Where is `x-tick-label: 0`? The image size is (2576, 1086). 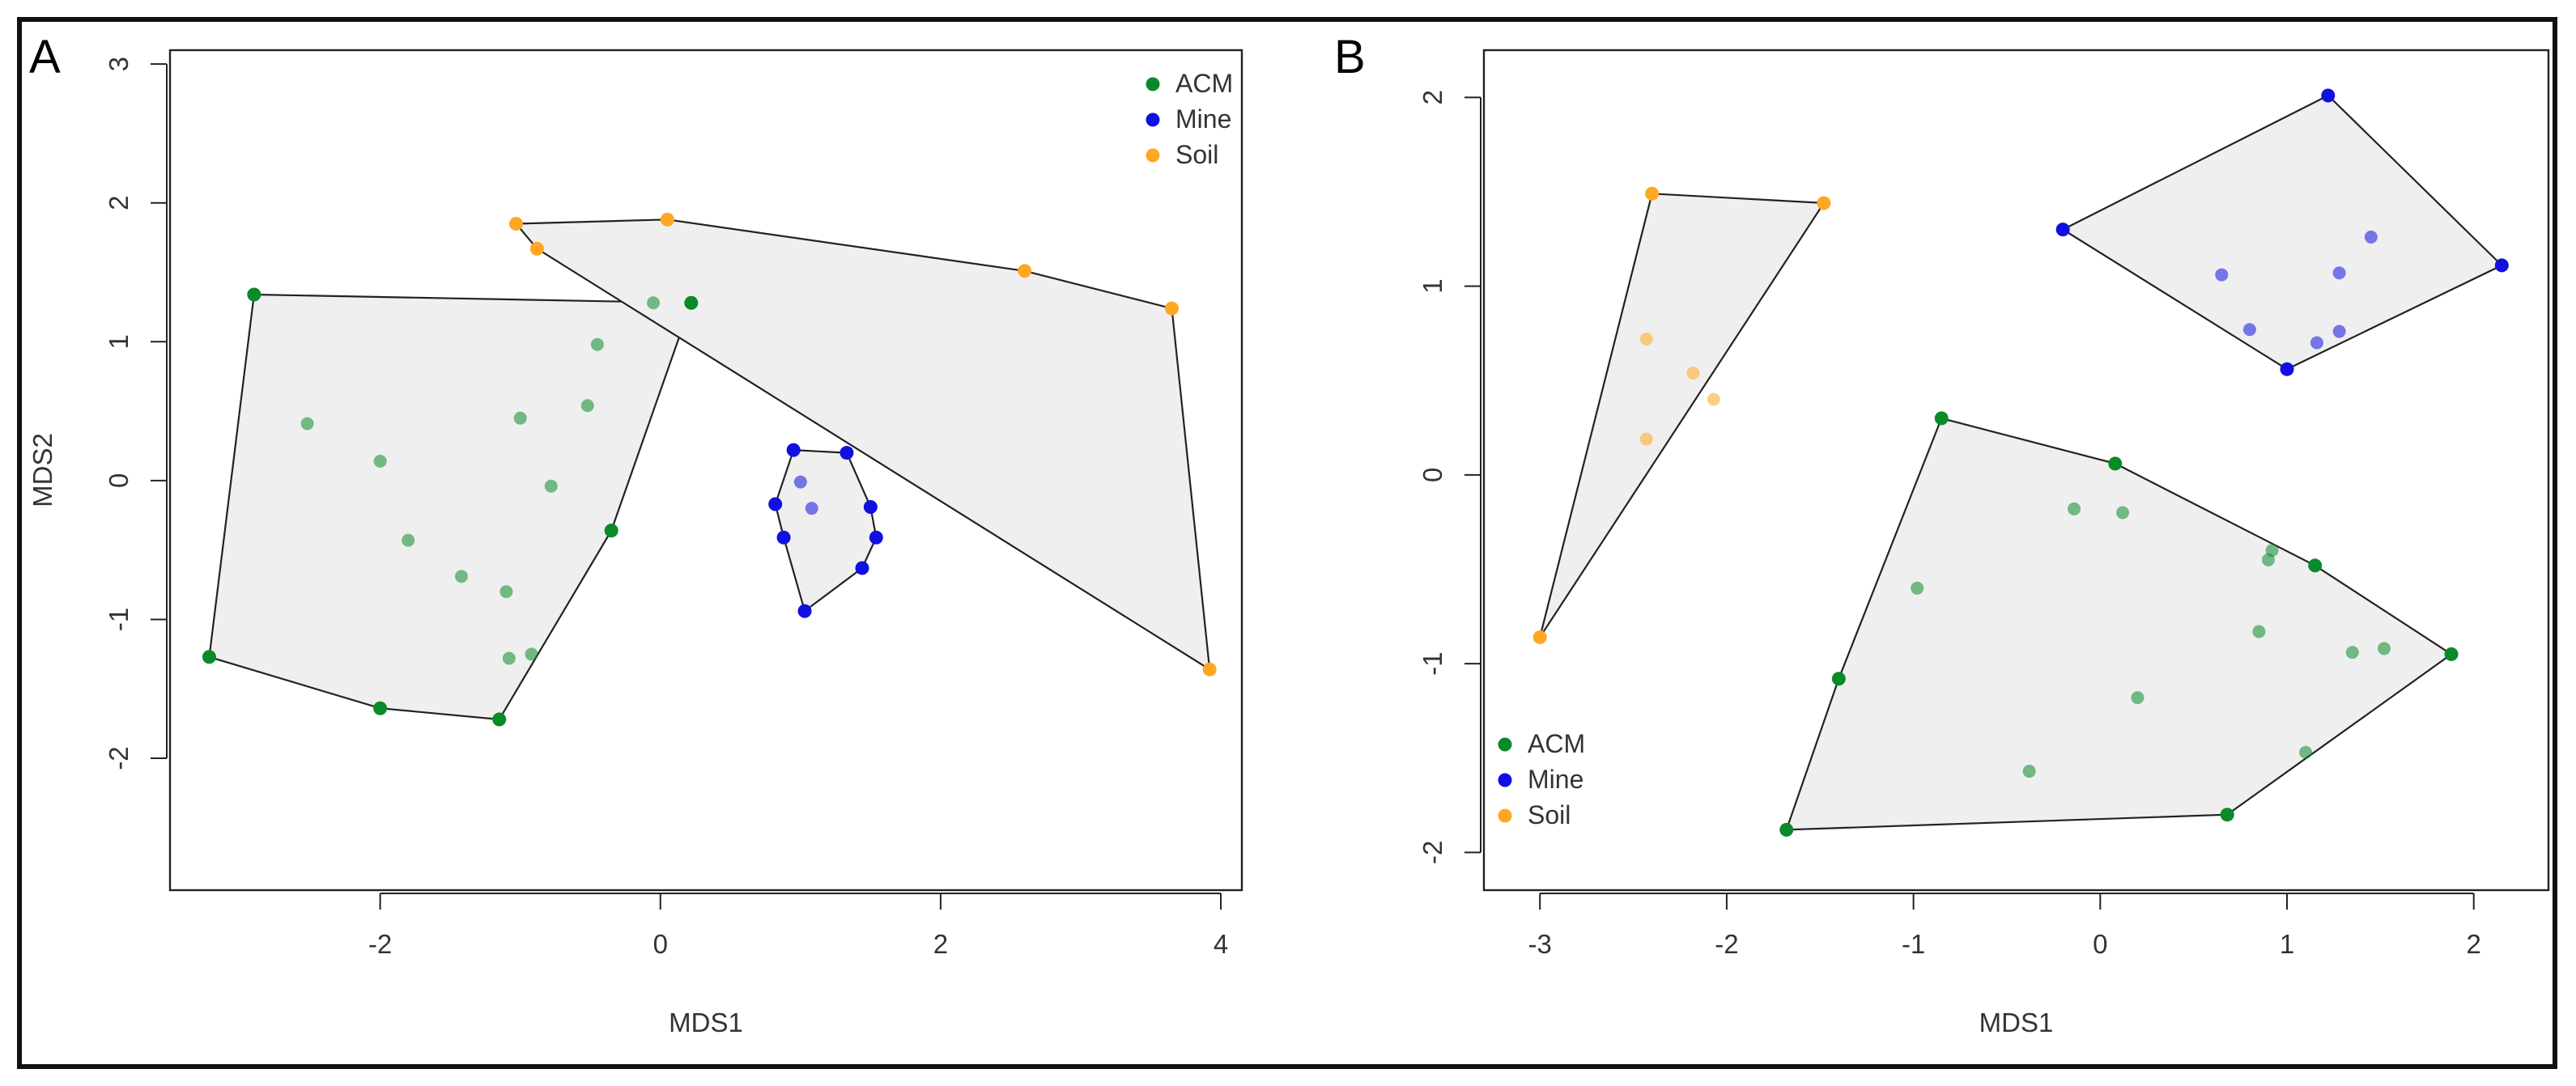 x-tick-label: 0 is located at coordinates (2100, 944).